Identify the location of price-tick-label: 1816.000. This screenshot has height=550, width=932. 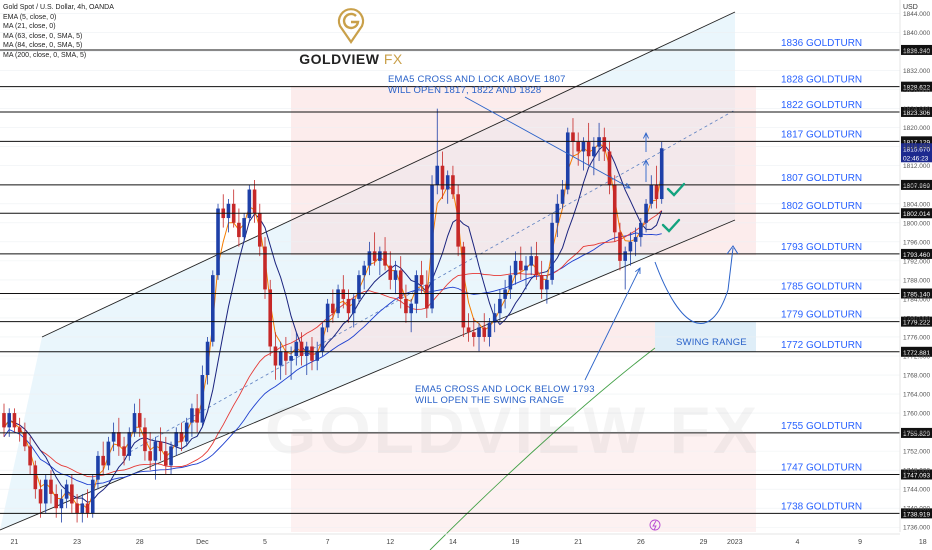
(916, 147).